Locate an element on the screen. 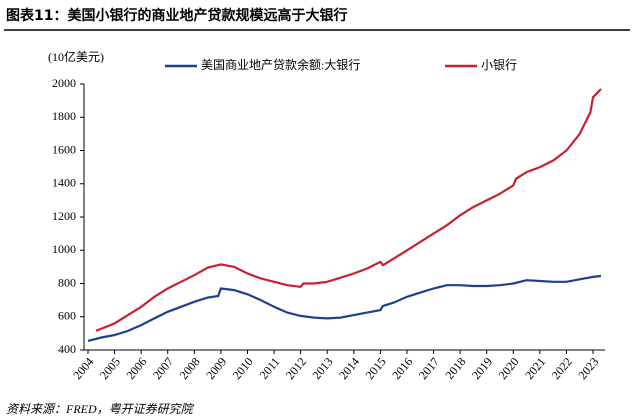 This screenshot has width=634, height=416. y-tick-label: 1400 is located at coordinates (64, 183).